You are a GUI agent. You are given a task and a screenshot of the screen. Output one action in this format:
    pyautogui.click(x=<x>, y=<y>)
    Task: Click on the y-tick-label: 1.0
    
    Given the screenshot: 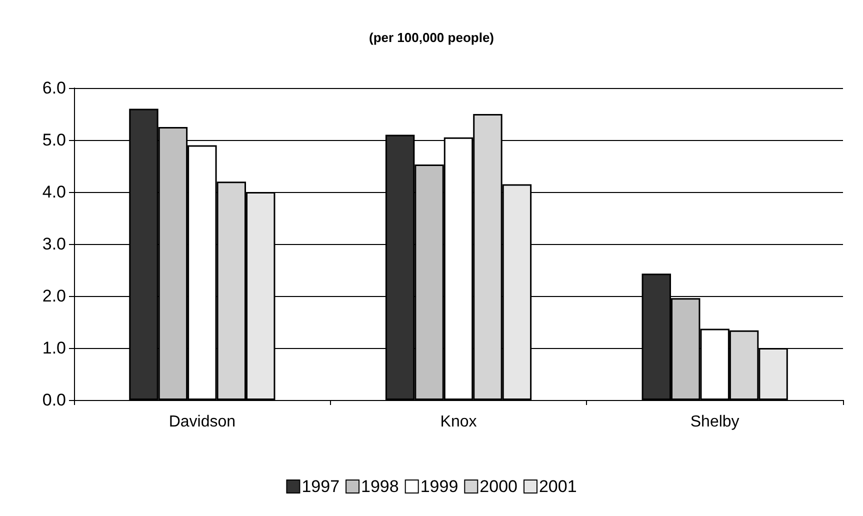 What is the action you would take?
    pyautogui.click(x=54, y=348)
    